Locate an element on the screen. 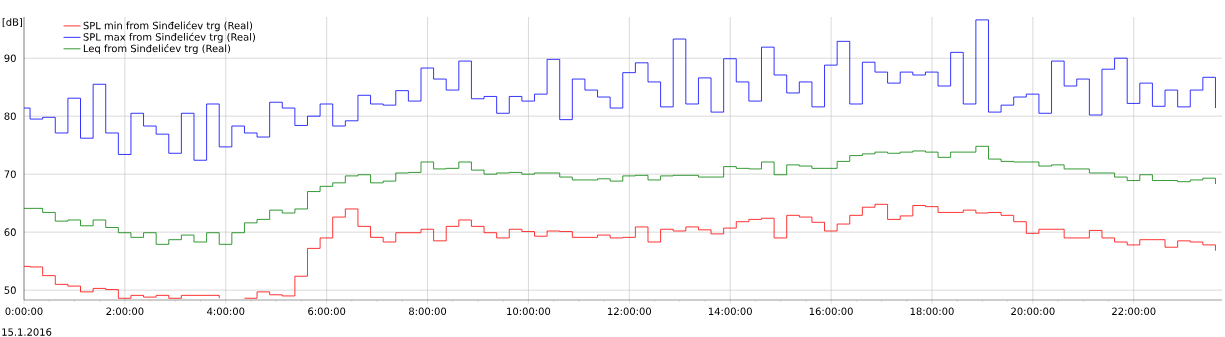 Image resolution: width=1225 pixels, height=337 pixels. y-tick-label: 70 is located at coordinates (10, 174).